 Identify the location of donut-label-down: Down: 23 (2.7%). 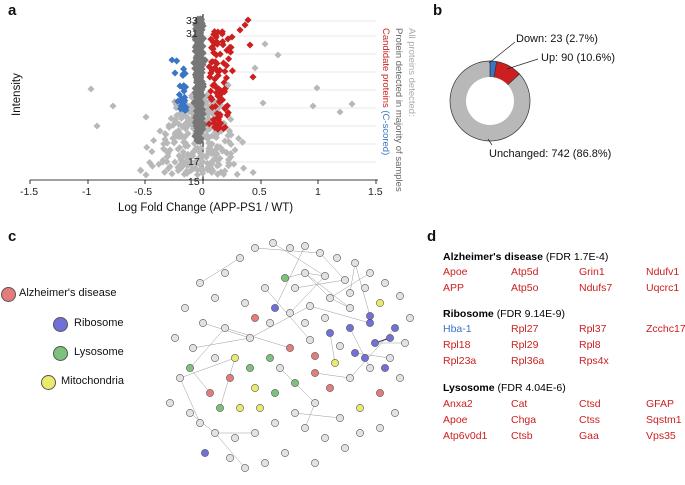
(557, 39).